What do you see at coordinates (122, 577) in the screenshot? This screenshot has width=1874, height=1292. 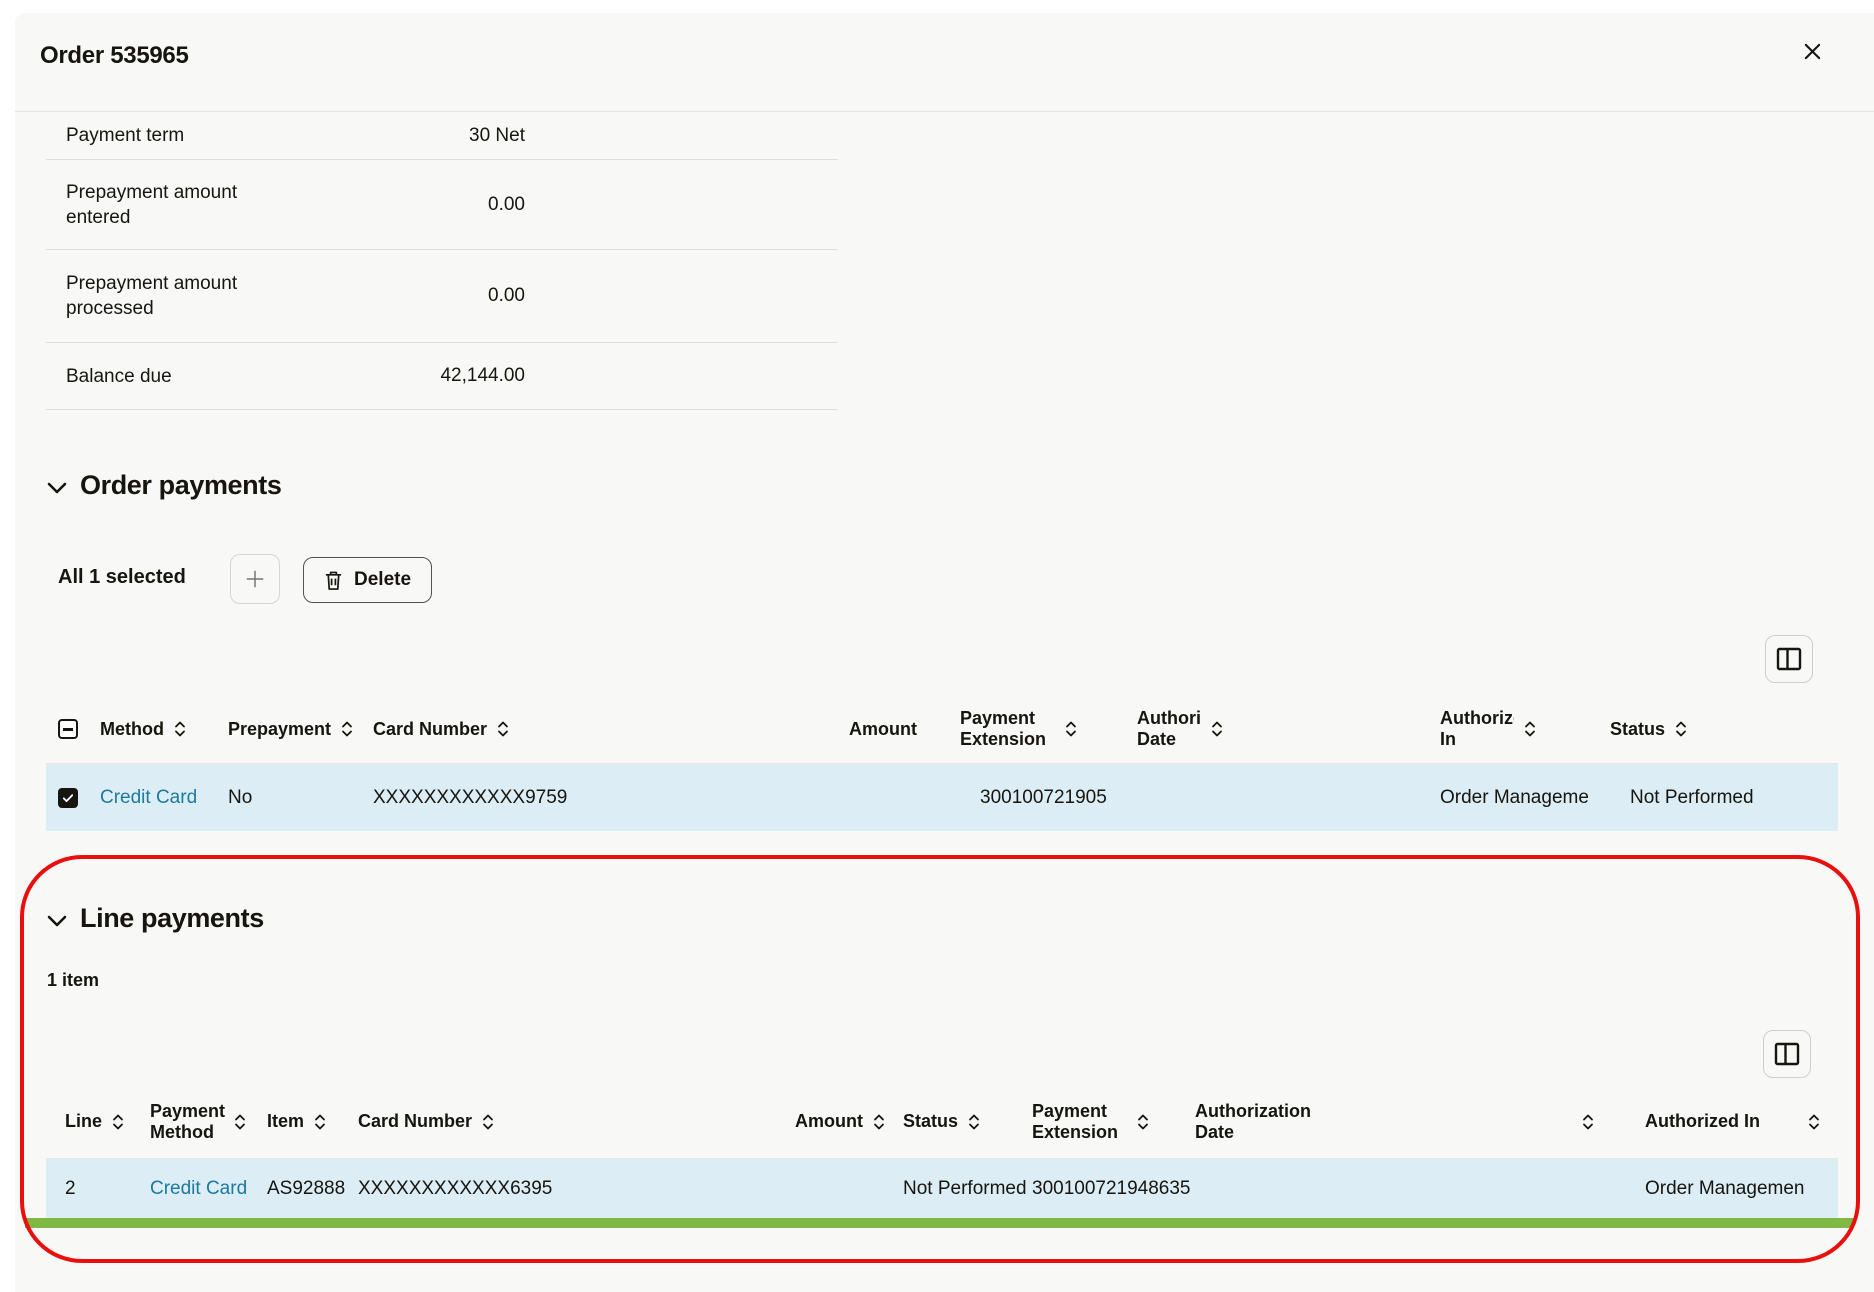 I see `selection-count-text: All 1 selected` at bounding box center [122, 577].